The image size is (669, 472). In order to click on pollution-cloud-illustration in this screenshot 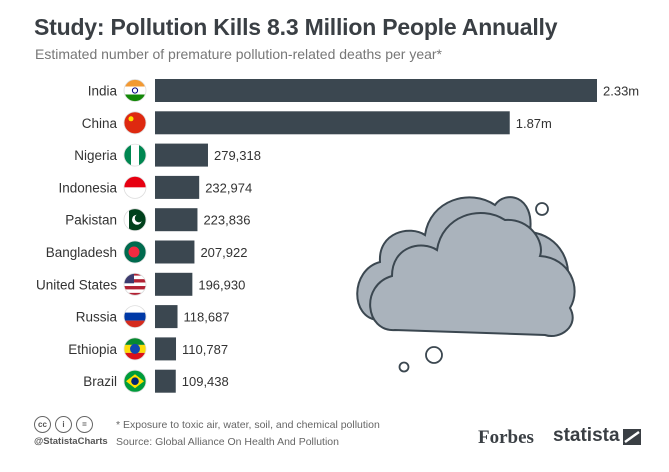, I will do `click(466, 284)`.